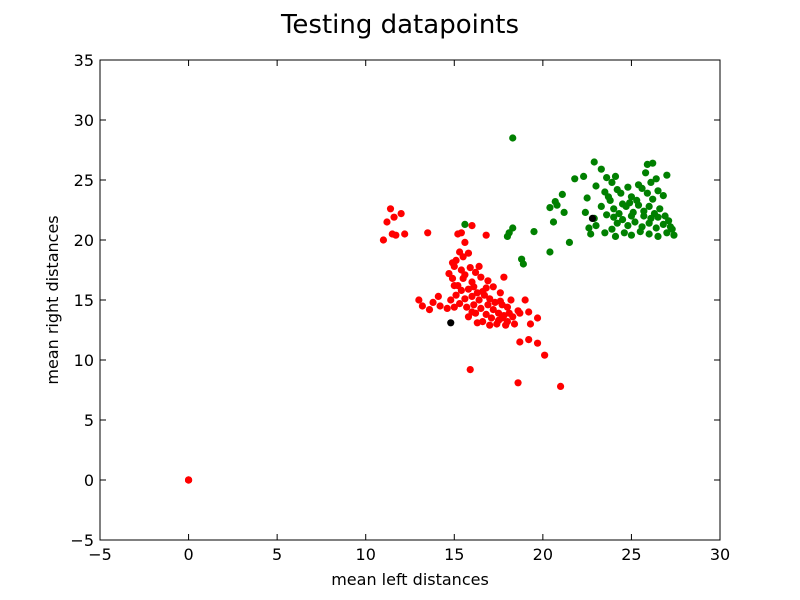  Describe the element at coordinates (84, 360) in the screenshot. I see `y-tick-label: 10` at that location.